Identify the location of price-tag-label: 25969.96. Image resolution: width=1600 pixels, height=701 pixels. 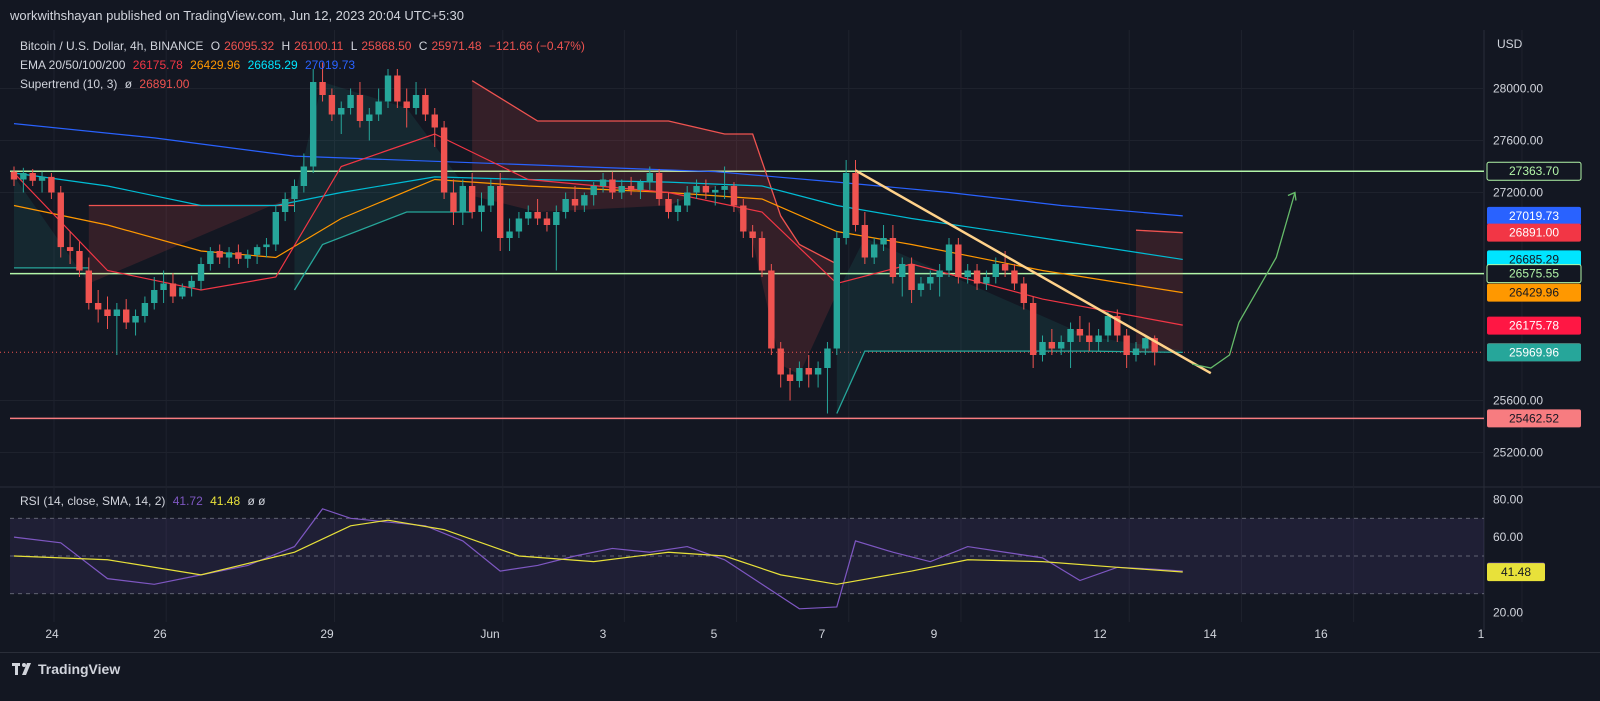
(1534, 352).